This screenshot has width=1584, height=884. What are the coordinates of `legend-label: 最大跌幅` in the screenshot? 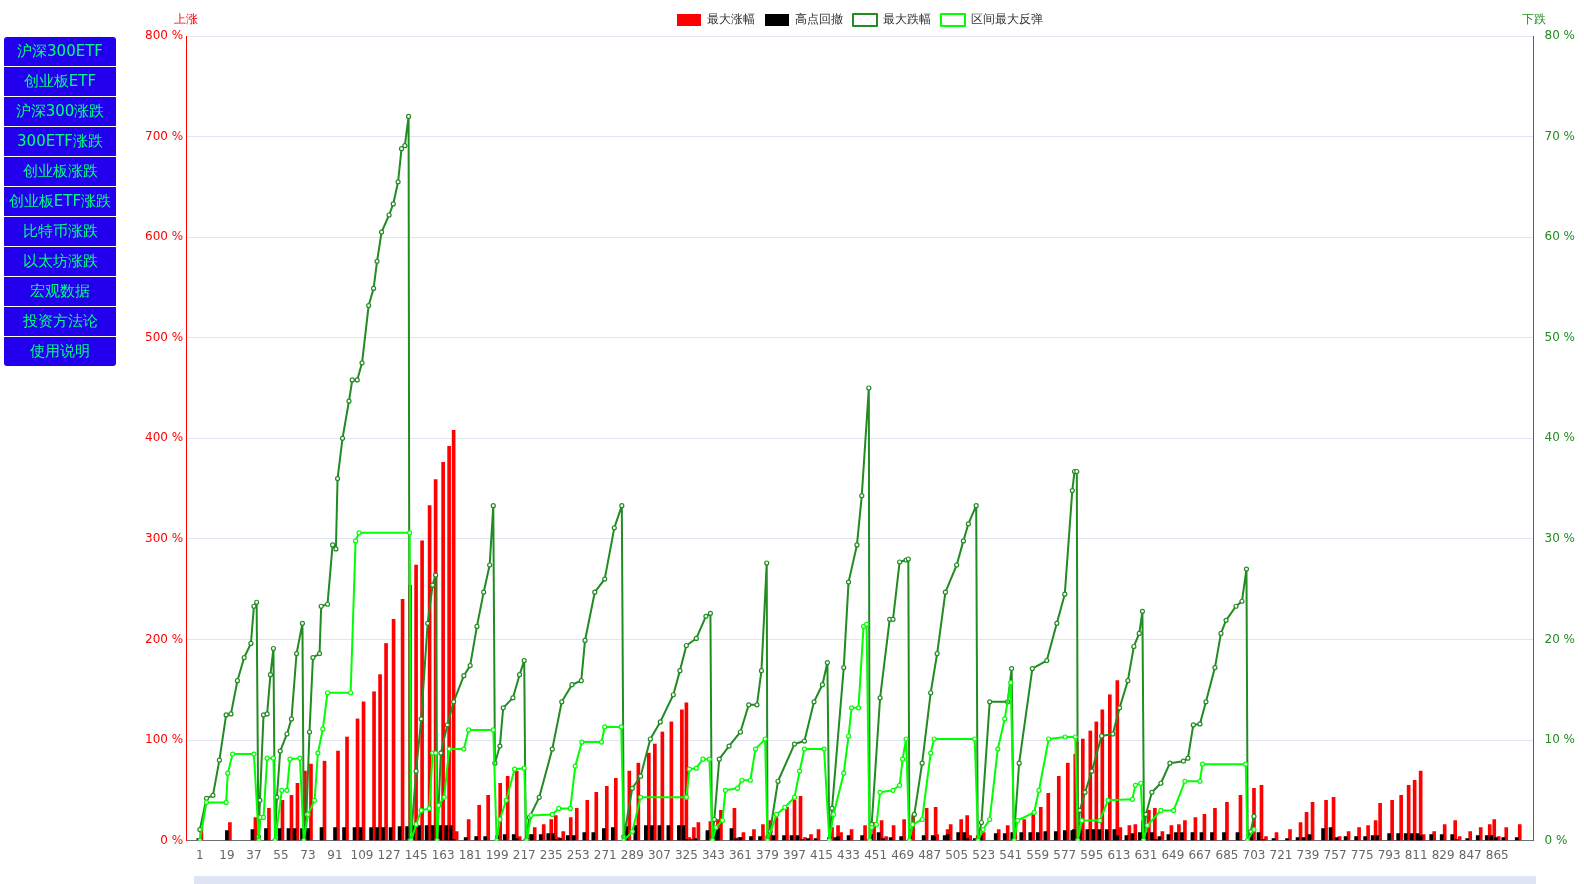 It's located at (907, 19).